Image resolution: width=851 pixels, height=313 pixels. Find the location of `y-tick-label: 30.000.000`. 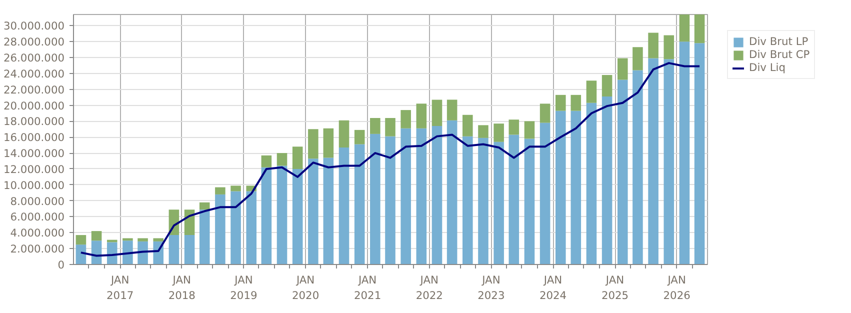

y-tick-label: 30.000.000 is located at coordinates (34, 26).